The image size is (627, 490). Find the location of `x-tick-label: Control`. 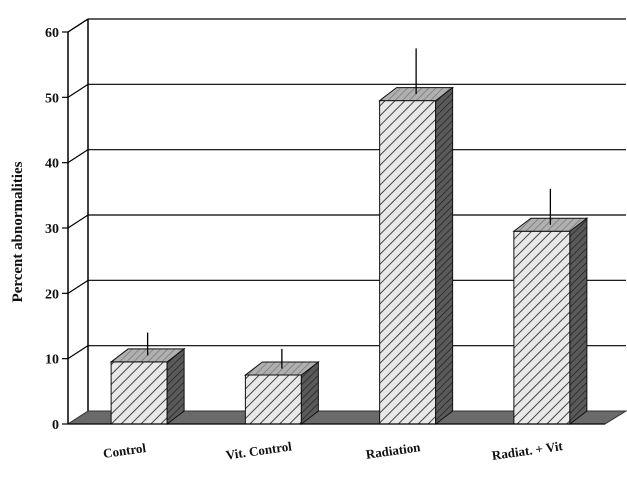

x-tick-label: Control is located at coordinates (124, 450).